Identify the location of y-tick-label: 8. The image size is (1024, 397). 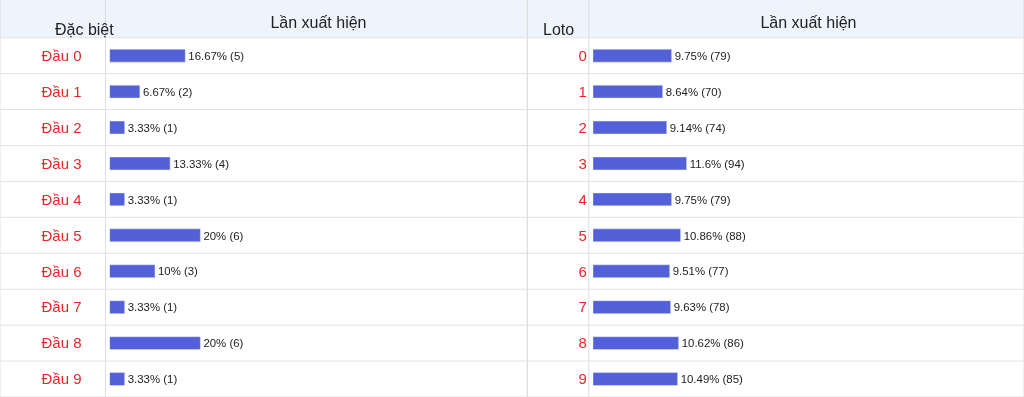
(582, 343).